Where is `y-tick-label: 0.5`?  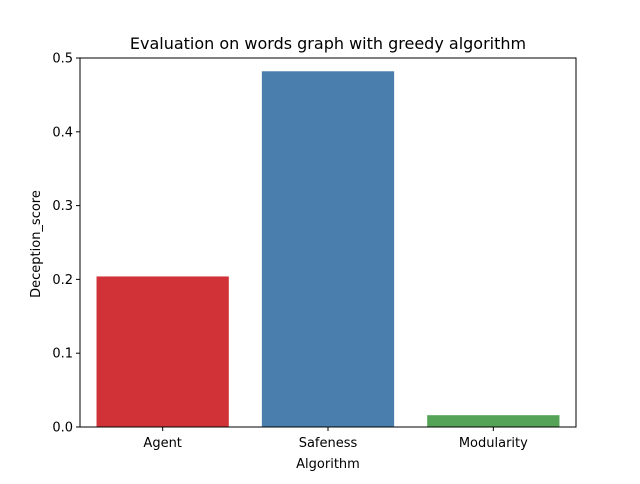 y-tick-label: 0.5 is located at coordinates (62, 59).